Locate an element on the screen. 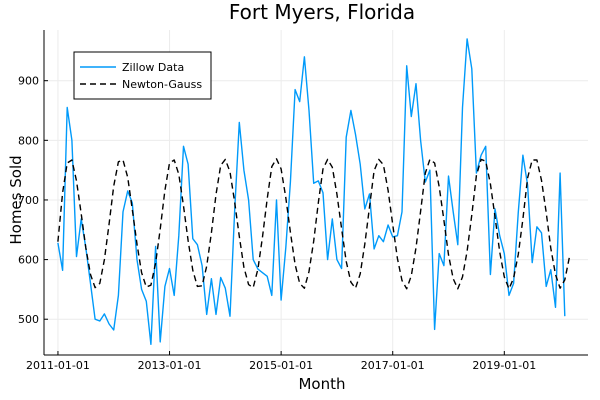 The image size is (600, 400). y-tick-label: 800 is located at coordinates (28, 140).